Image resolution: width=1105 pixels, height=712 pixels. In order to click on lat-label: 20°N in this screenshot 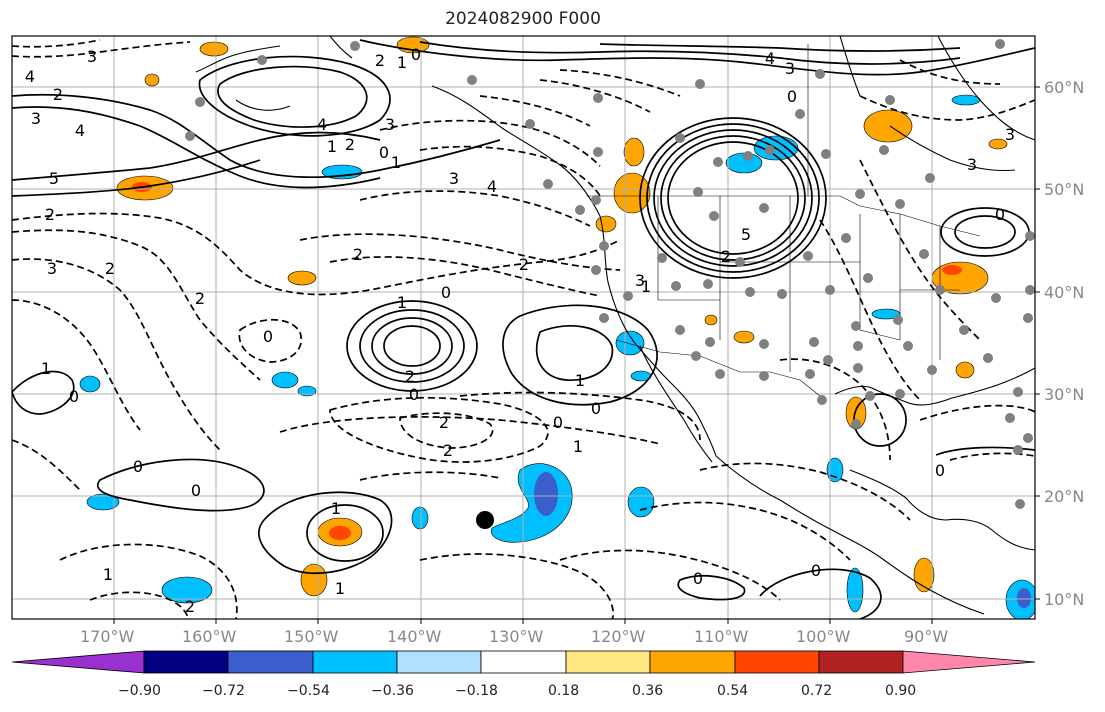, I will do `click(1064, 496)`.